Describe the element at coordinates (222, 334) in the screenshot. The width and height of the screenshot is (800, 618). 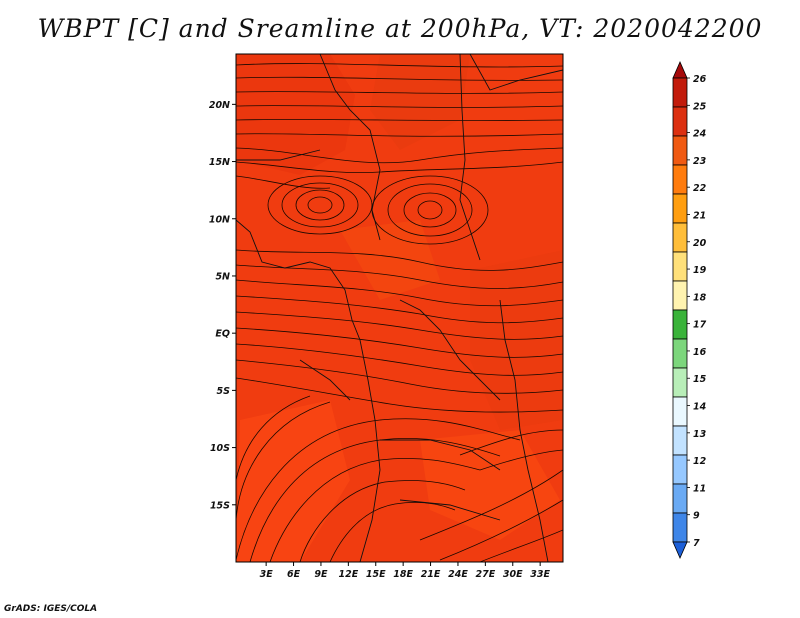
I see `lat-tick-label: EQ` at that location.